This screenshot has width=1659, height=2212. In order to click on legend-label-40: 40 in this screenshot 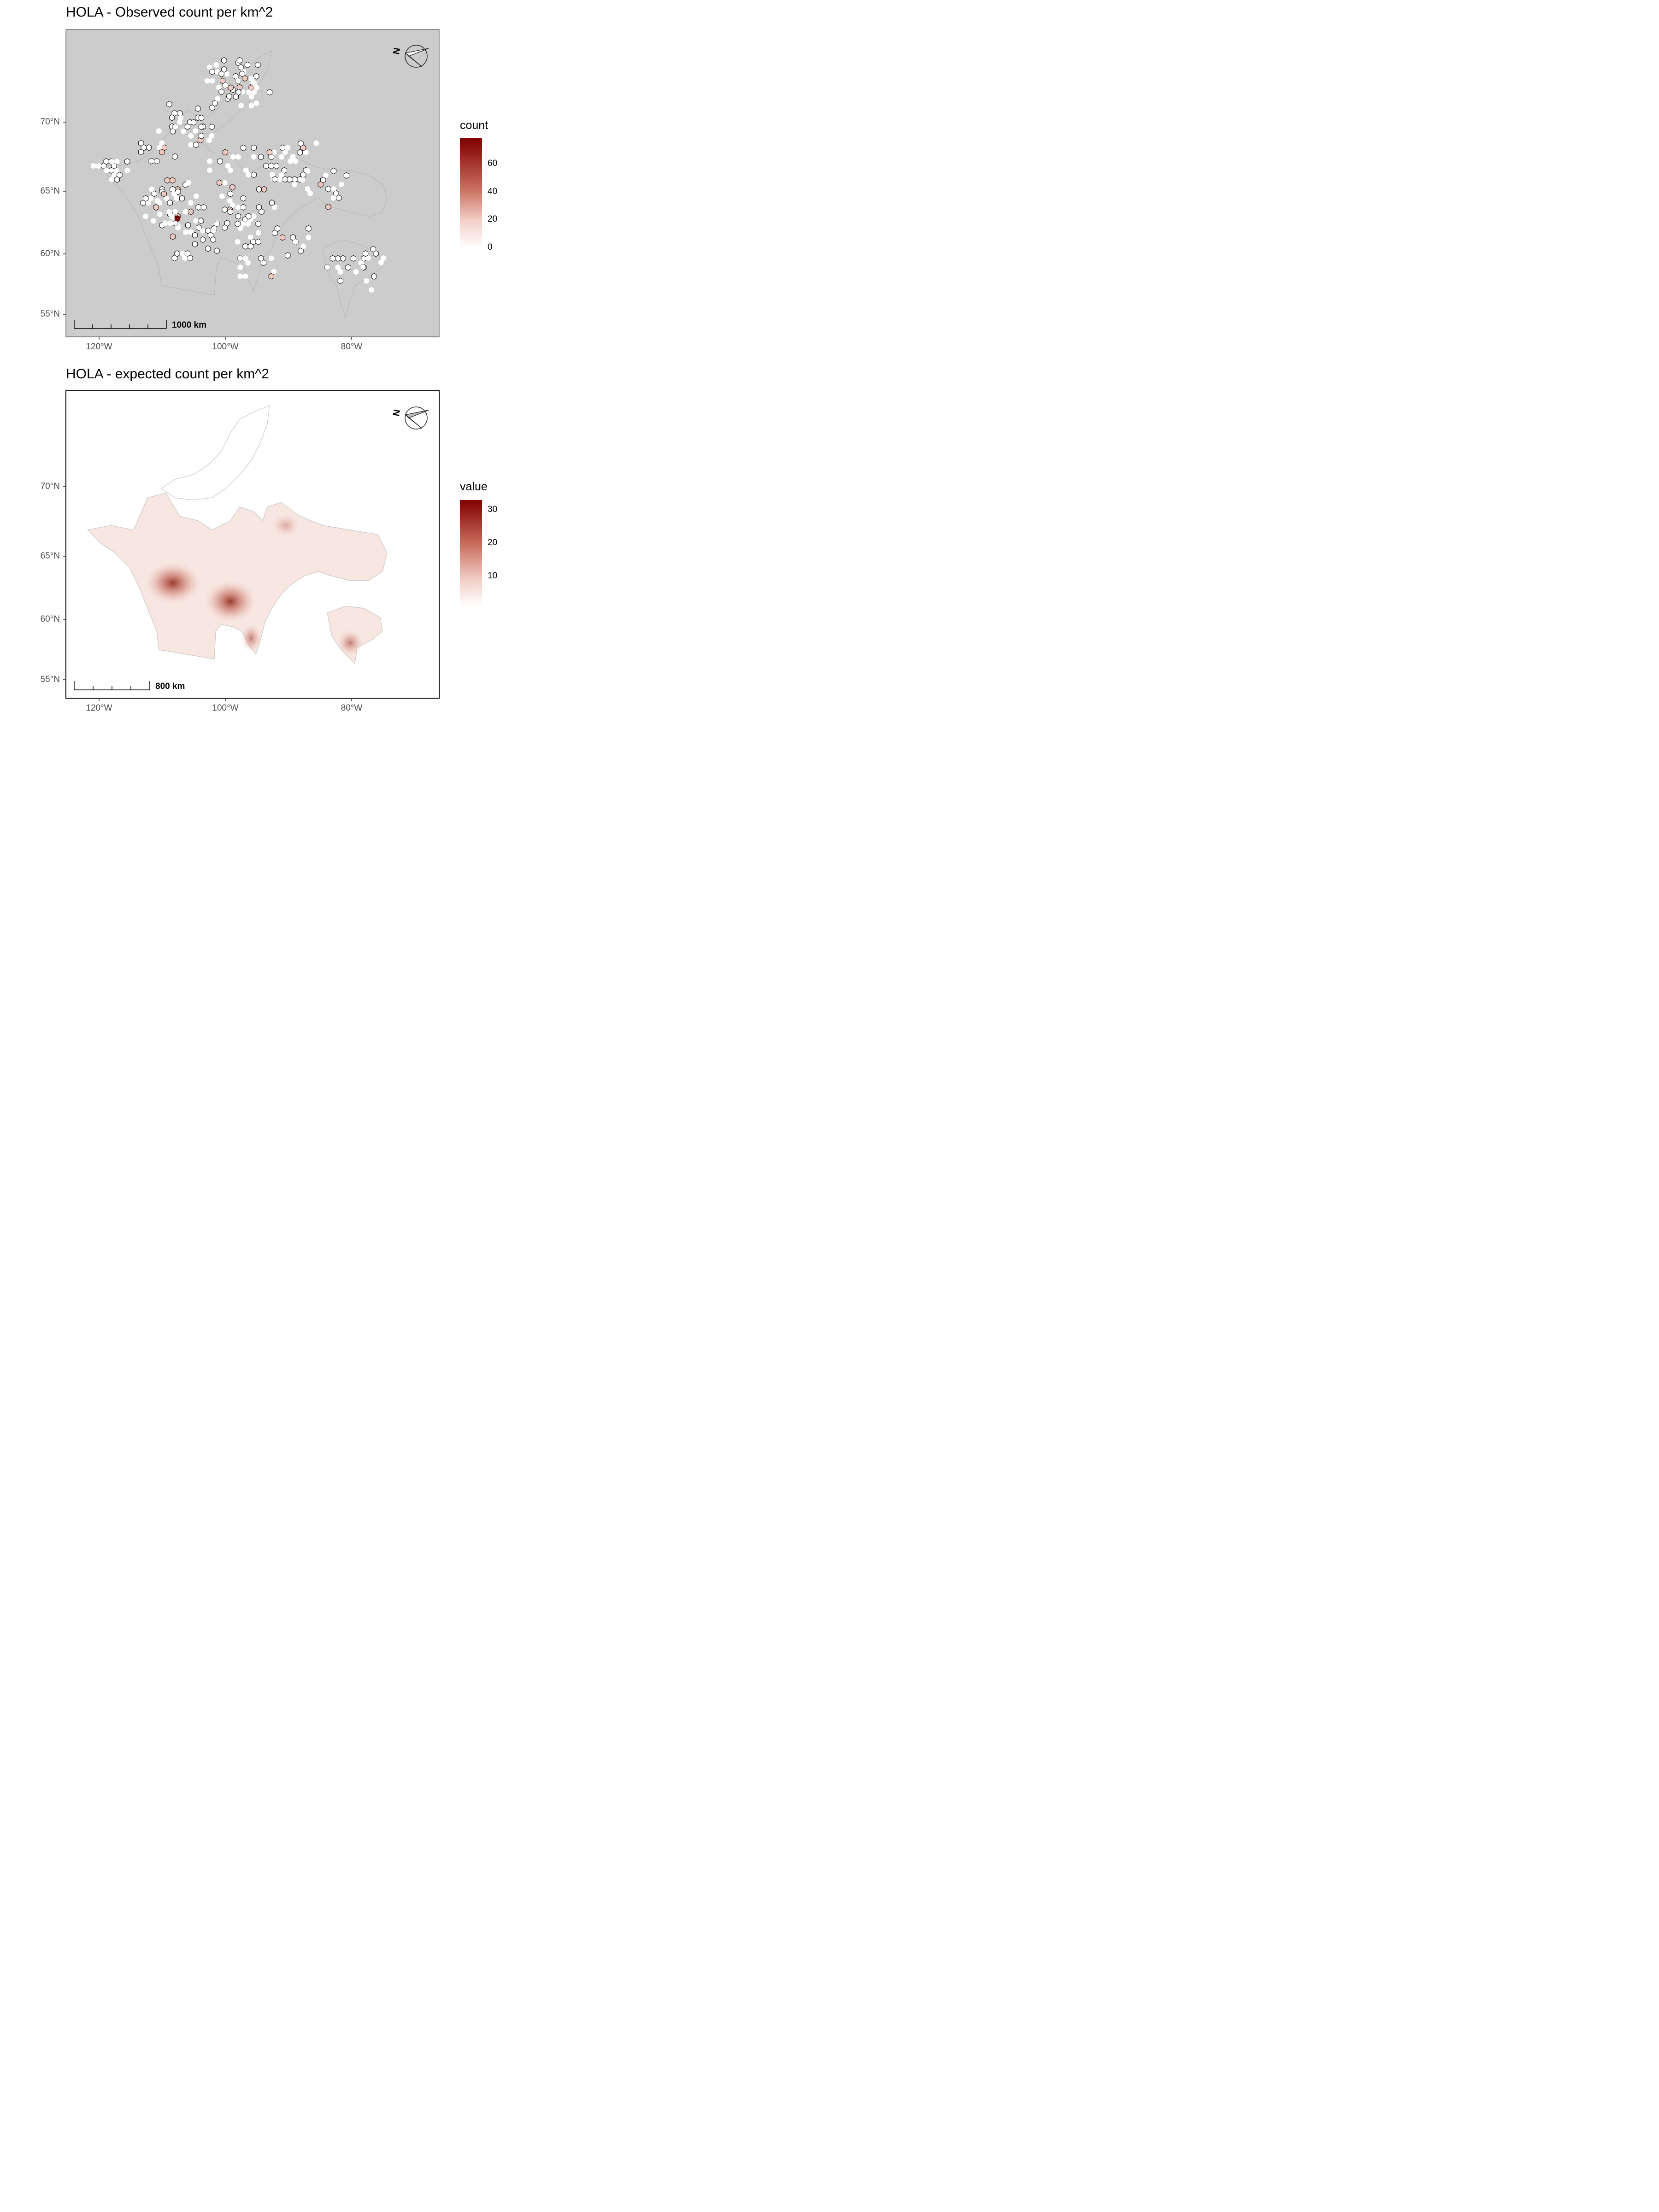, I will do `click(493, 191)`.